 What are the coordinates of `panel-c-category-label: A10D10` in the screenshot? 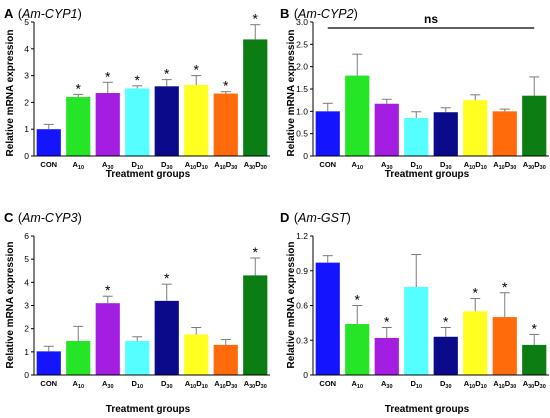 It's located at (196, 384).